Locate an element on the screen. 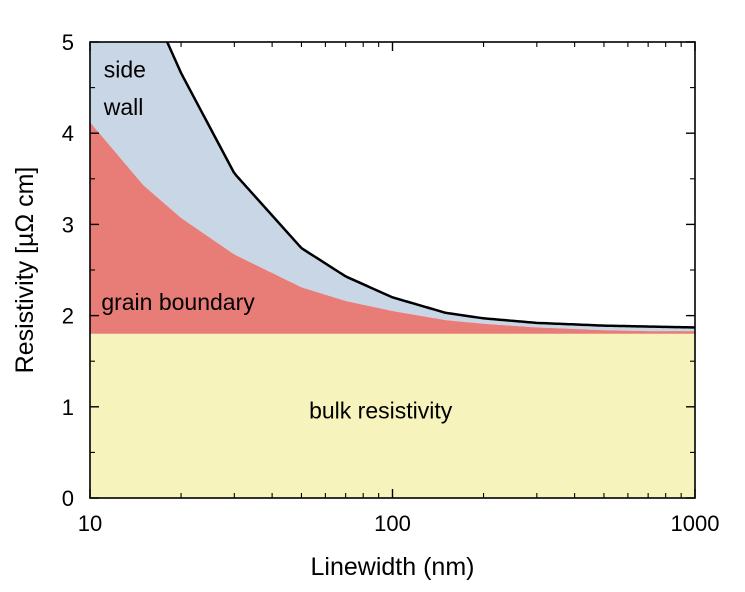  y-tick-label: 5 is located at coordinates (68, 42).